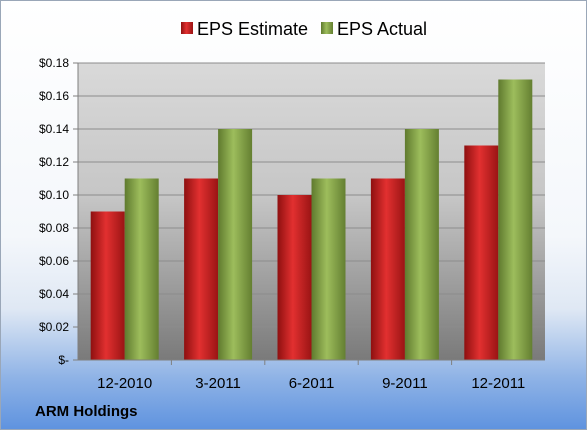 The image size is (587, 430). I want to click on x-tick-label: 3-2011, so click(218, 383).